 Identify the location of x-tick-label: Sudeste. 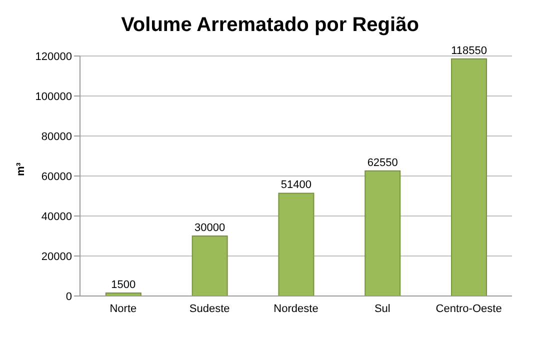
(209, 308).